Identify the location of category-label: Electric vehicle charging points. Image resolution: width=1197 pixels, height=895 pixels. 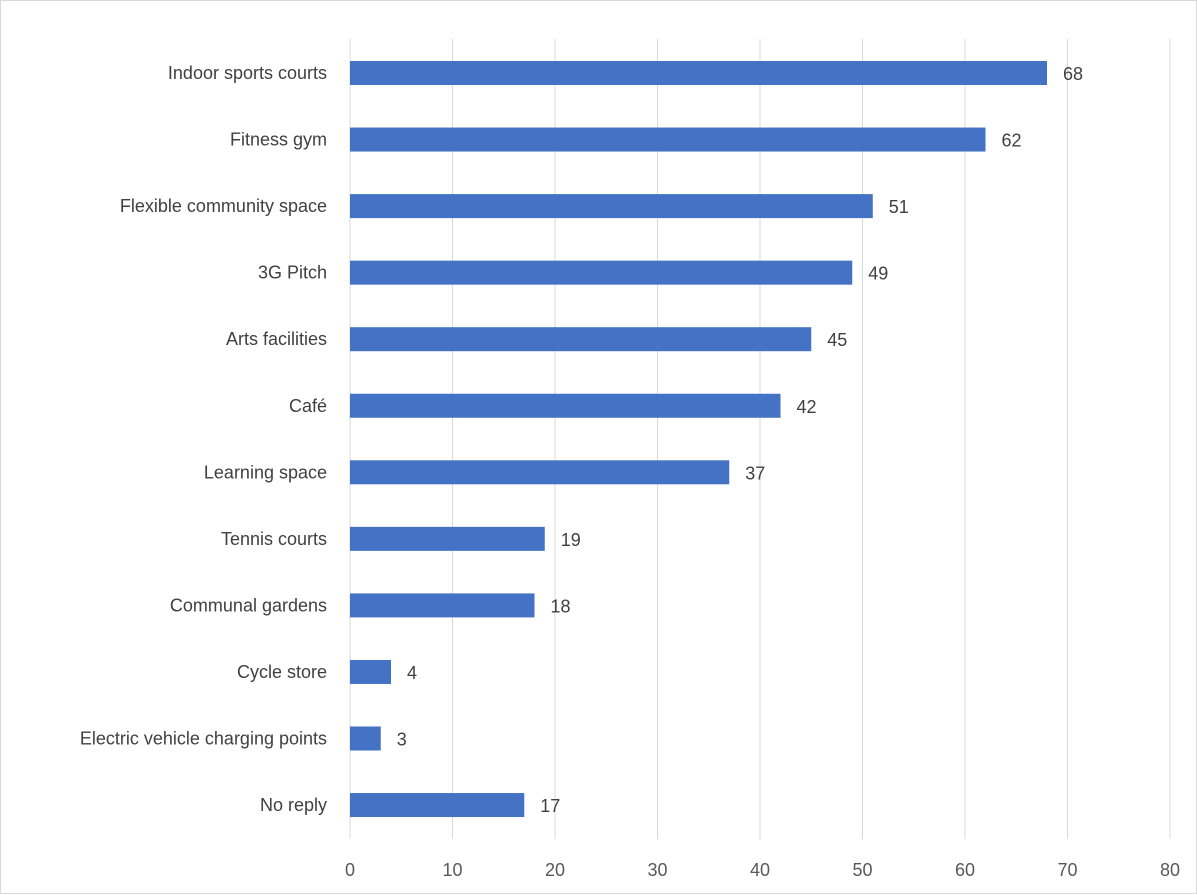
(203, 739).